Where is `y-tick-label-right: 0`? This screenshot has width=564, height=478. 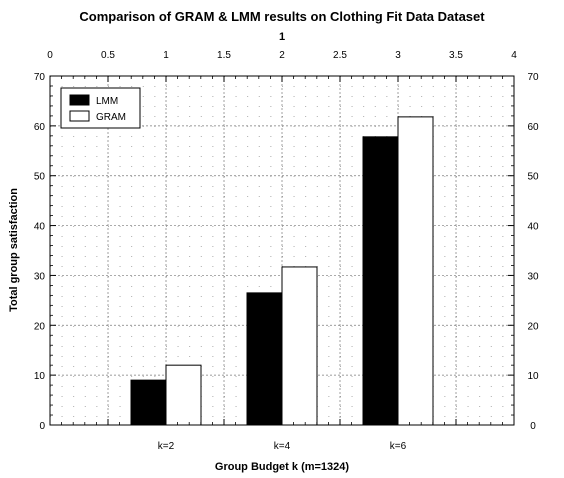
y-tick-label-right: 0 is located at coordinates (533, 426).